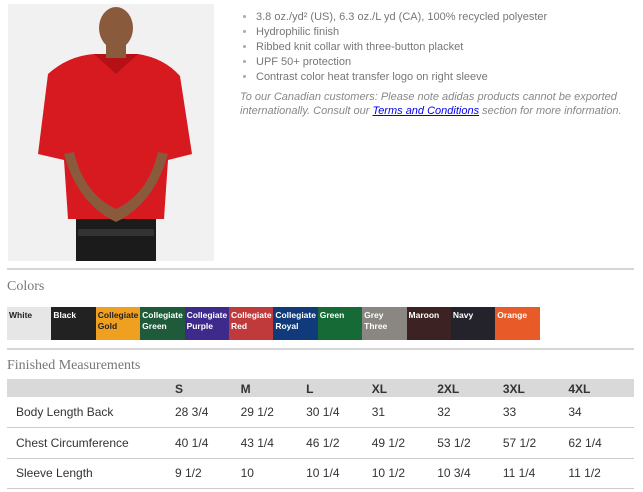  What do you see at coordinates (443, 62) in the screenshot?
I see `feature-item: UPF 50+ protection` at bounding box center [443, 62].